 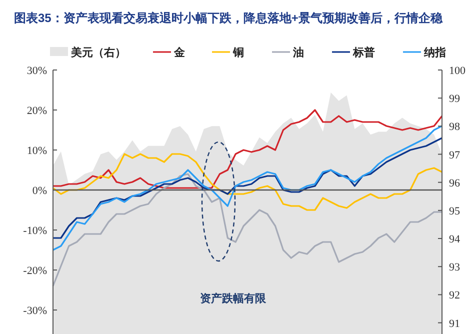 I want to click on annotation: 资产跌幅有限, so click(x=233, y=298).